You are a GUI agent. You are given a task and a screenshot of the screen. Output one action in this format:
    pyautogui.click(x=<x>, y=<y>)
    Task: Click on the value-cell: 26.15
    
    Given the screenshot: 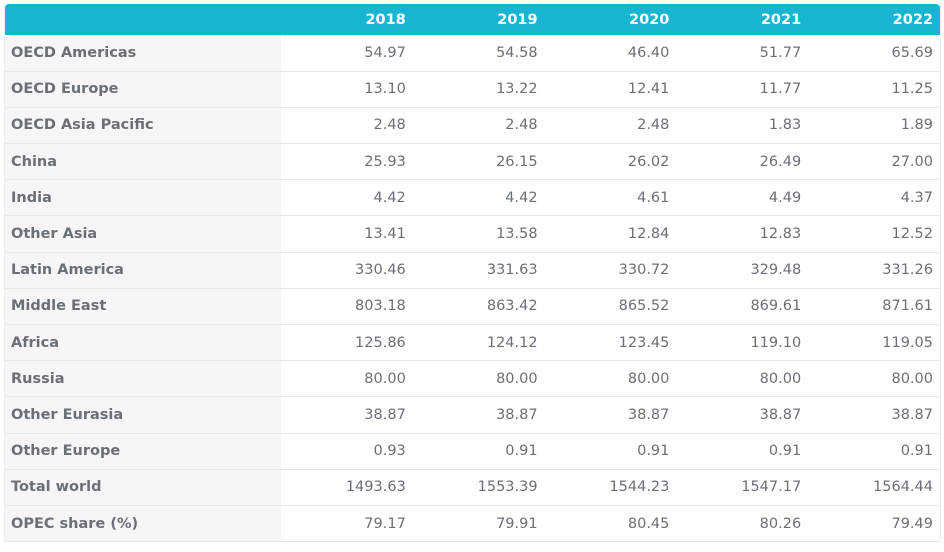 What is the action you would take?
    pyautogui.click(x=517, y=161)
    